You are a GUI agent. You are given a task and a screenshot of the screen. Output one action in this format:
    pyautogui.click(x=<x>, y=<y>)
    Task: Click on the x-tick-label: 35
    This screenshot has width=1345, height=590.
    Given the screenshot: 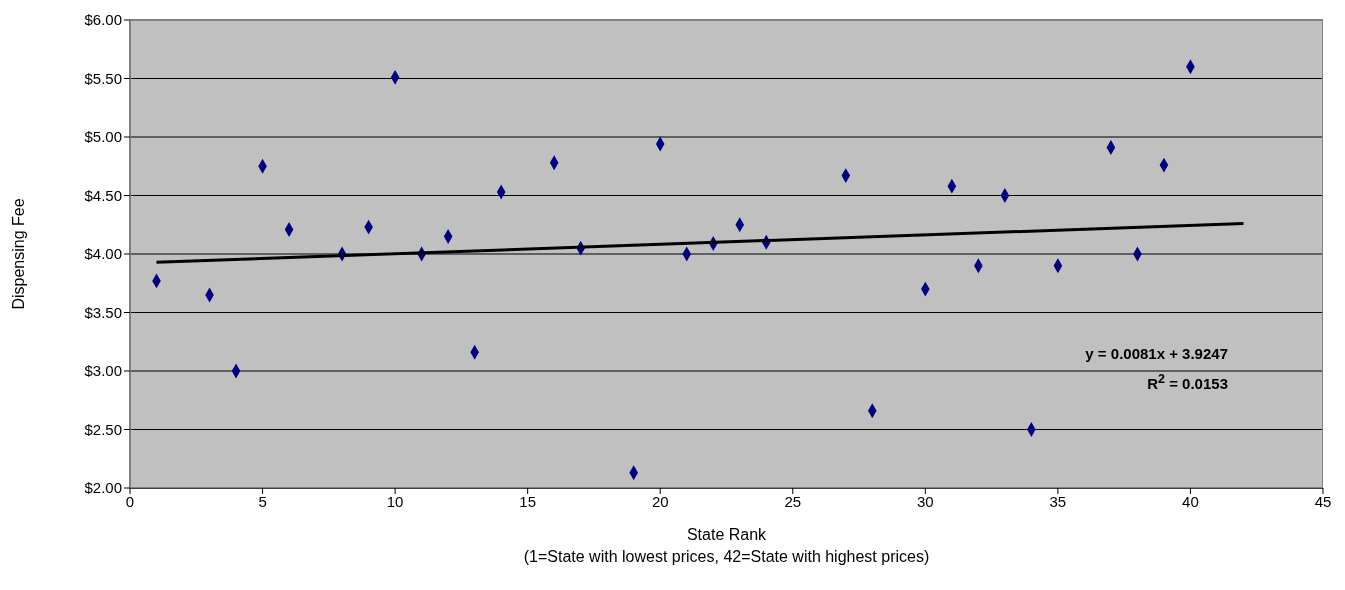 What is the action you would take?
    pyautogui.click(x=1058, y=501)
    